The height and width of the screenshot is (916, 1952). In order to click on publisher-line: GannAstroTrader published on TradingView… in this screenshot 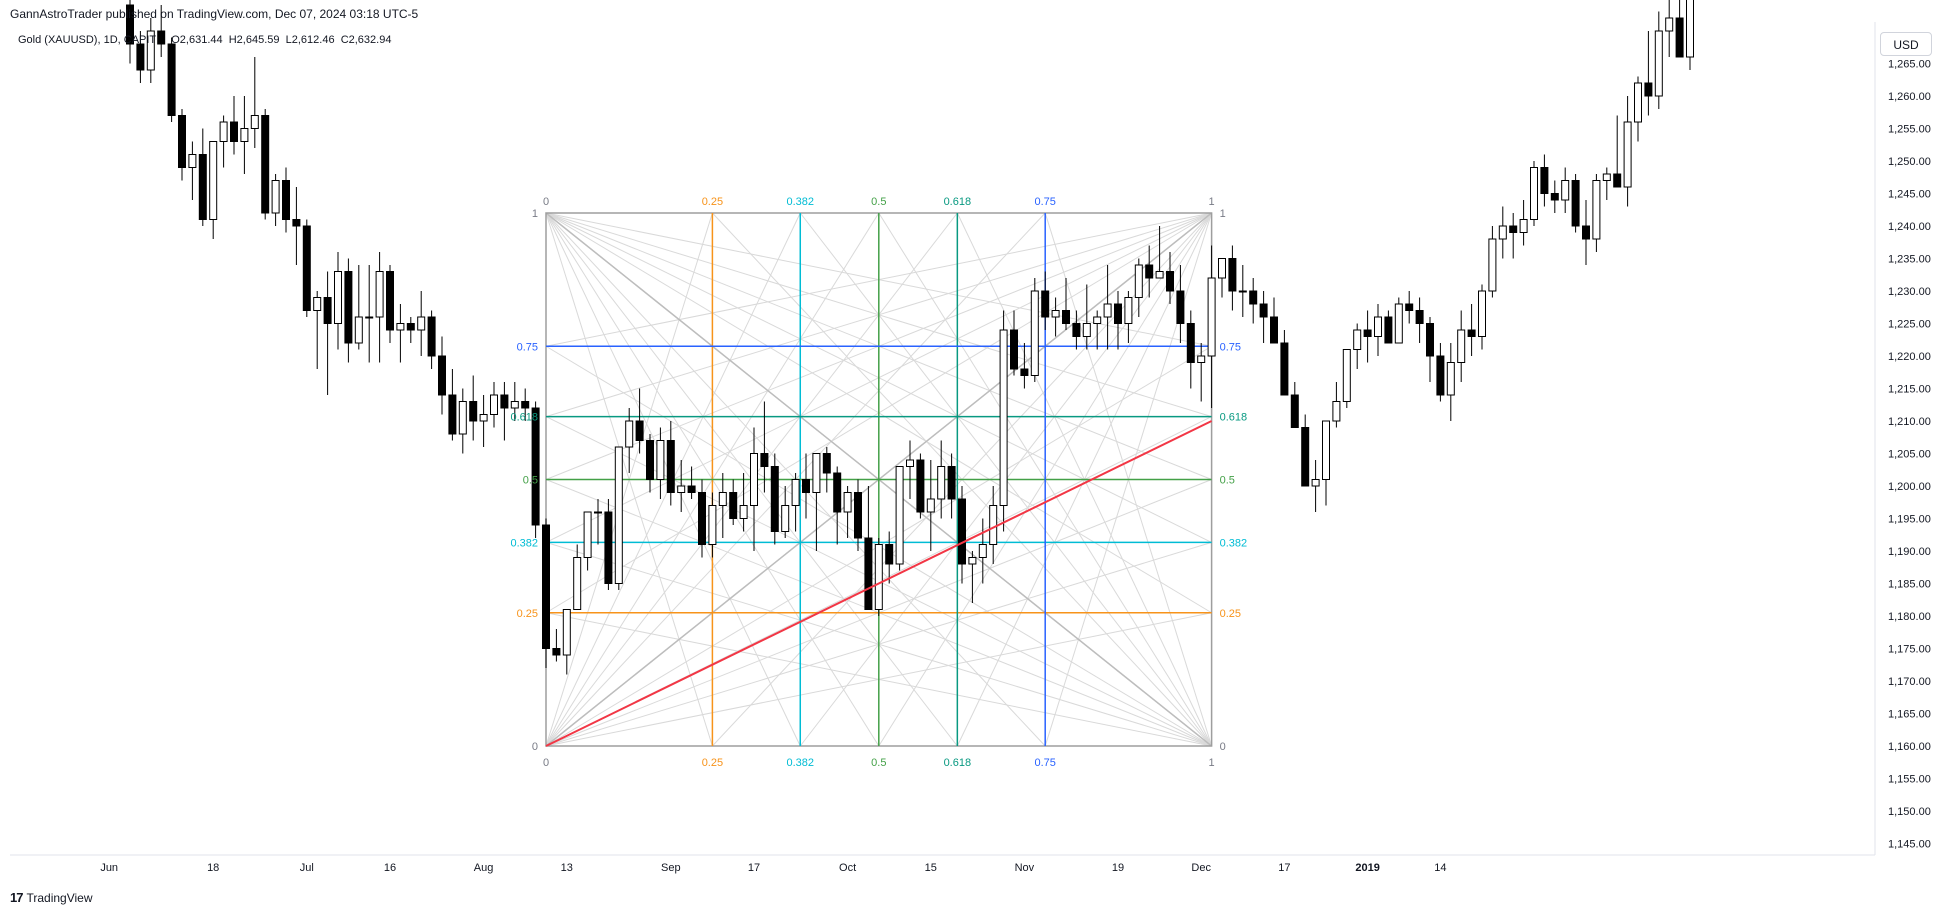, I will do `click(214, 14)`.